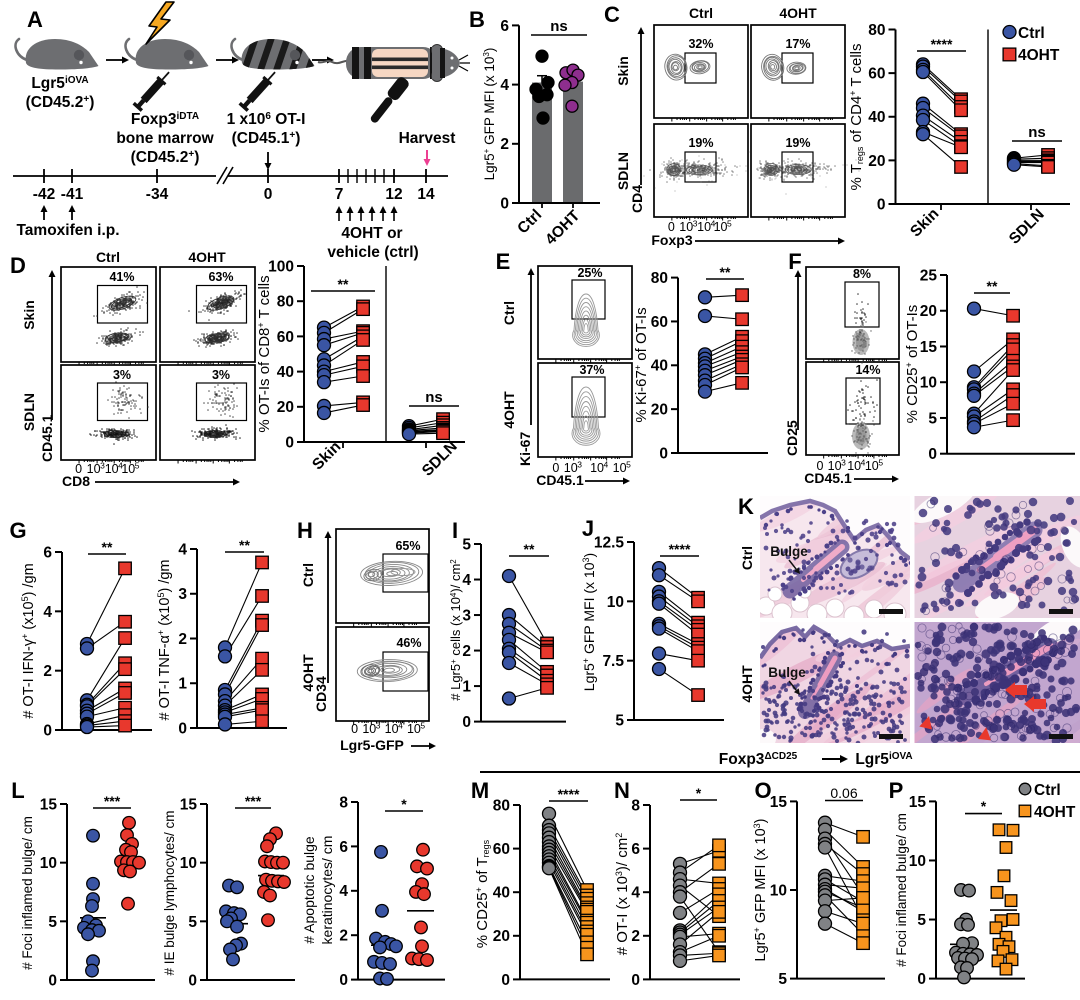  What do you see at coordinates (372, 745) in the screenshot?
I see `svg-text: Lgr5-GFP` at bounding box center [372, 745].